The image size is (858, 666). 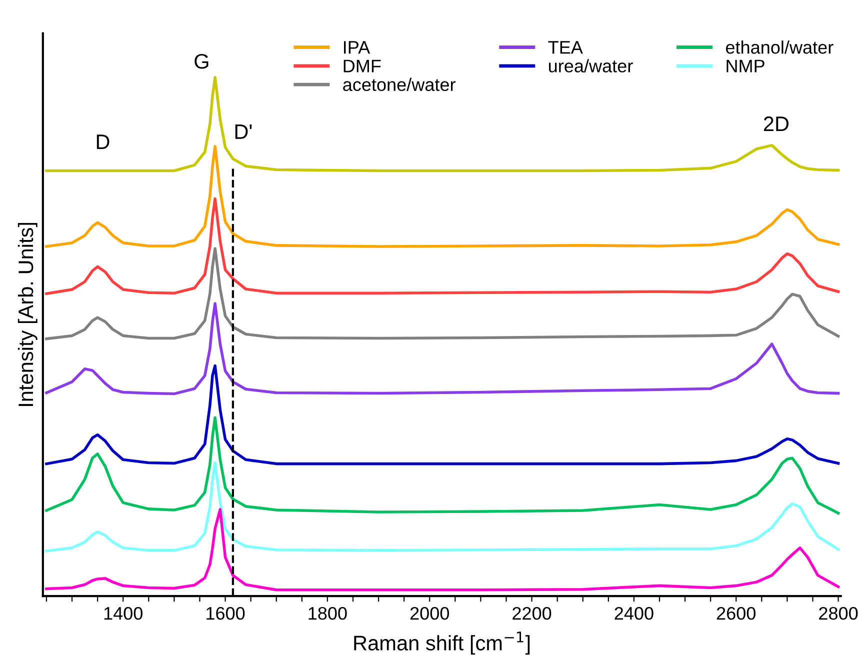 What do you see at coordinates (123, 613) in the screenshot?
I see `x-tick-label: 1400` at bounding box center [123, 613].